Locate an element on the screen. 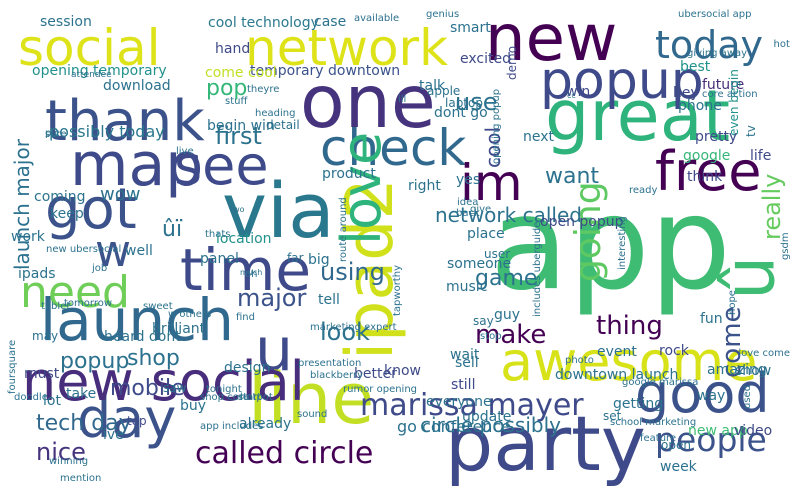  word-free: free is located at coordinates (708, 171).